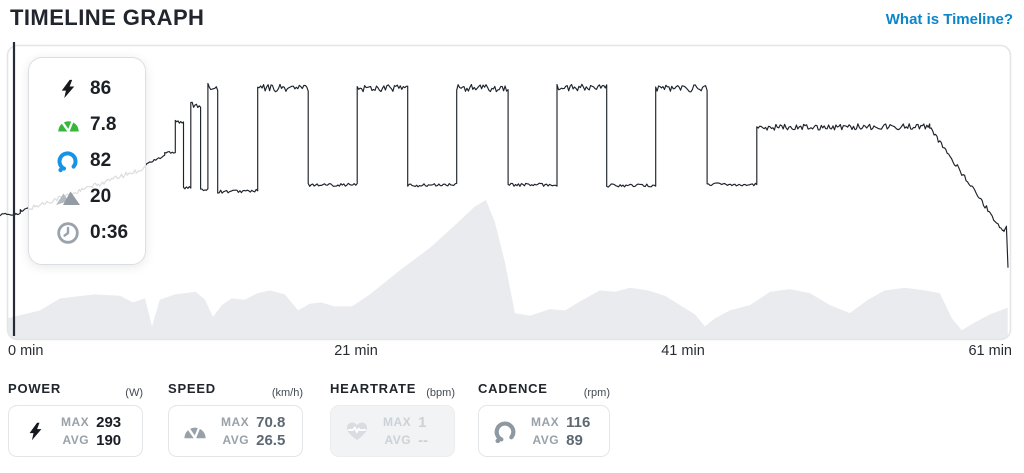  Describe the element at coordinates (87, 233) in the screenshot. I see `tooltip-time-row: 0:36` at that location.